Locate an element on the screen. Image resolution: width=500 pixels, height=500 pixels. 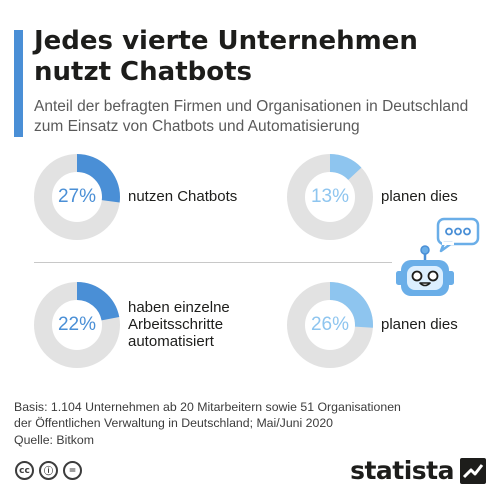
donut-3-value-arc is located at coordinates (77, 325).